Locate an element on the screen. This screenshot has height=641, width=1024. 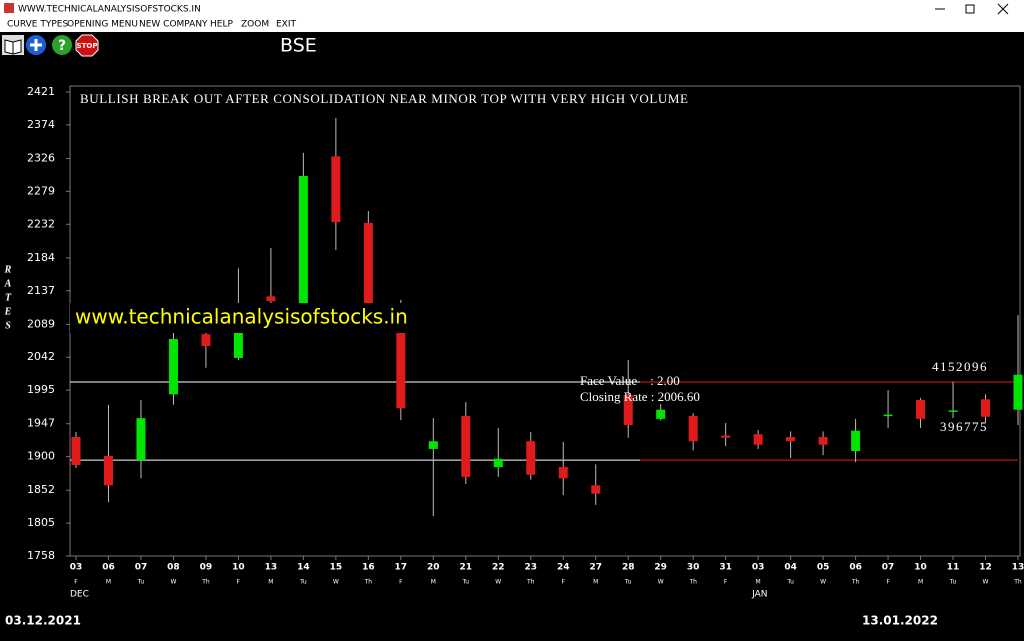
menu-item: ZOOM is located at coordinates (255, 25).